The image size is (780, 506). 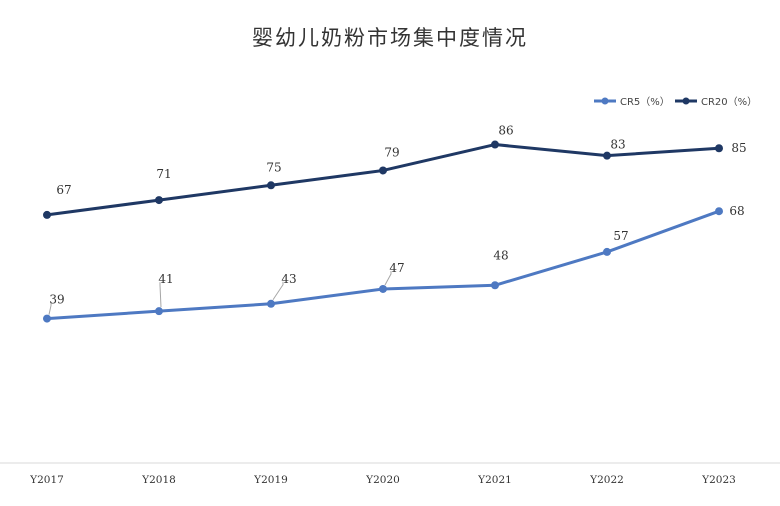 I want to click on data-label: 39, so click(x=56, y=300).